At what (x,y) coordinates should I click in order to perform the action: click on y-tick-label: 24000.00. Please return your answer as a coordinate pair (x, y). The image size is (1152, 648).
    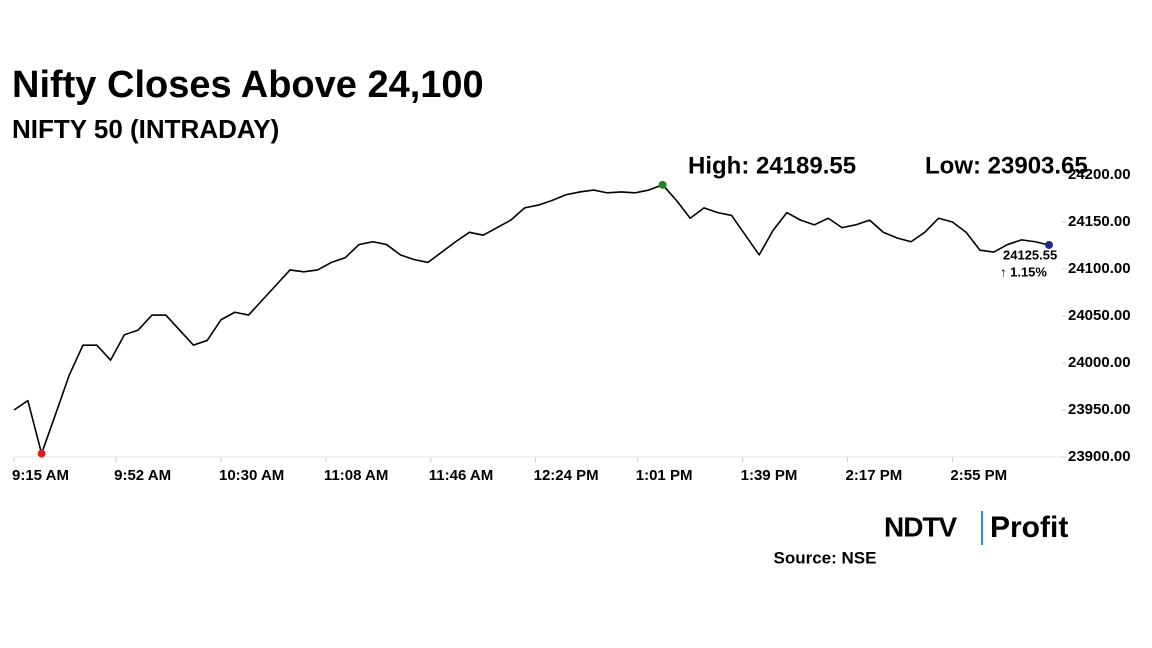
    Looking at the image, I should click on (1099, 362).